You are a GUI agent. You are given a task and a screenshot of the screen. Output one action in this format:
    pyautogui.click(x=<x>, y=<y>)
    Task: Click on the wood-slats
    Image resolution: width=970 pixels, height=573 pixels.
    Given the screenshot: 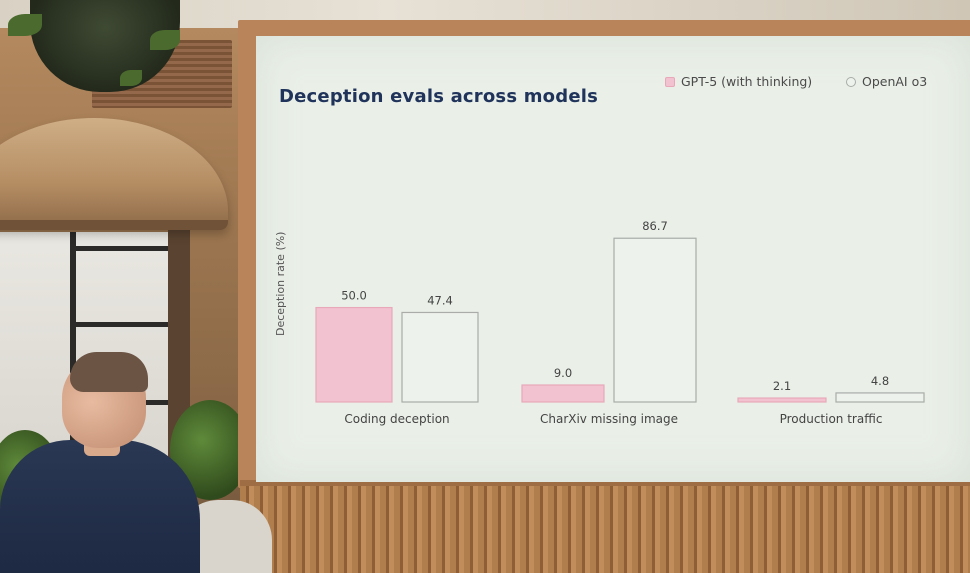 What is the action you would take?
    pyautogui.click(x=605, y=526)
    